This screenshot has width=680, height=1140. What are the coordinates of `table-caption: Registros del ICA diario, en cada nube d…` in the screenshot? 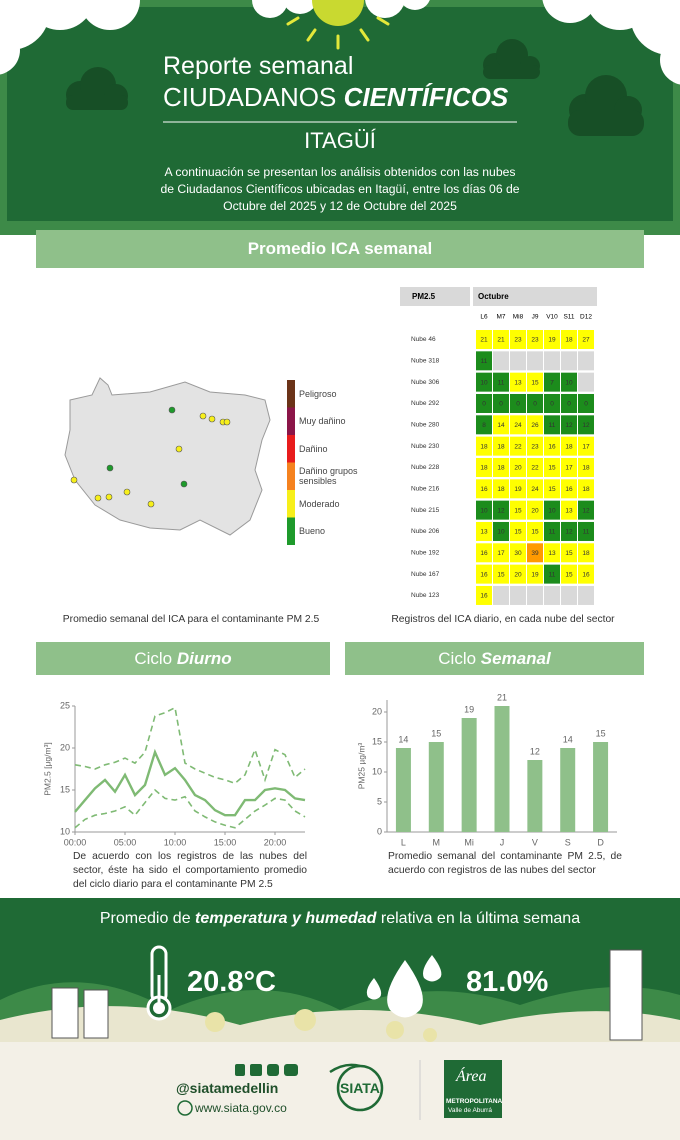 It's located at (503, 619).